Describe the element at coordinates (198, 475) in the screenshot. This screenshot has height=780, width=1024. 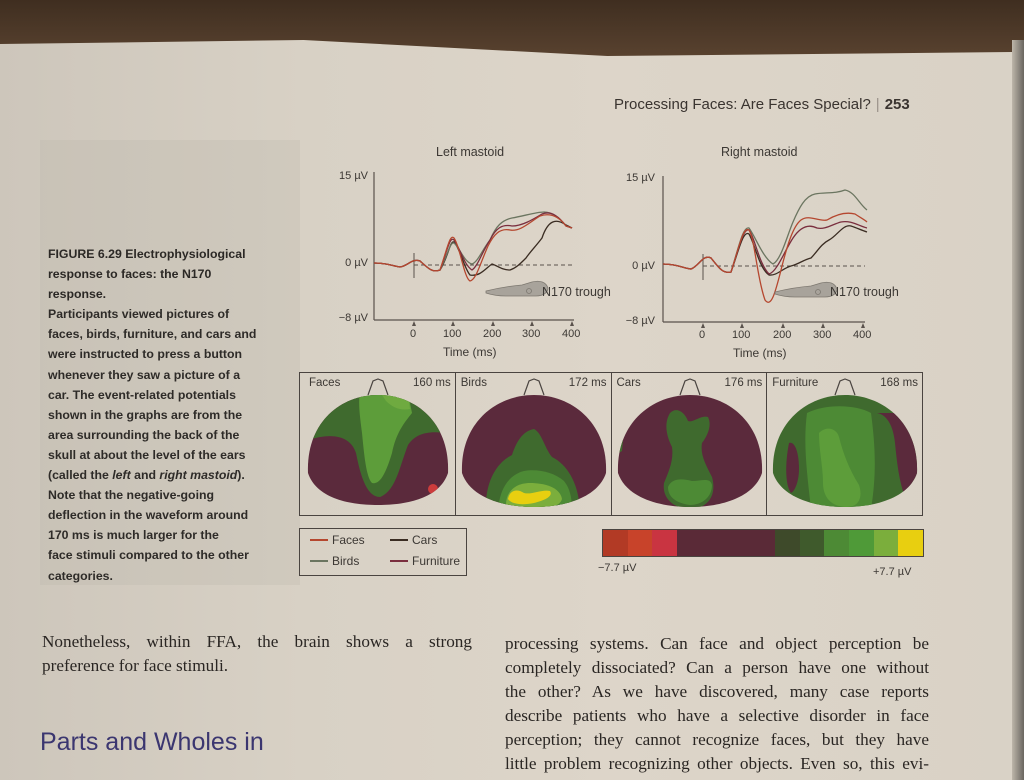
I see `caption-italic-right-mastoid: right mastoid` at that location.